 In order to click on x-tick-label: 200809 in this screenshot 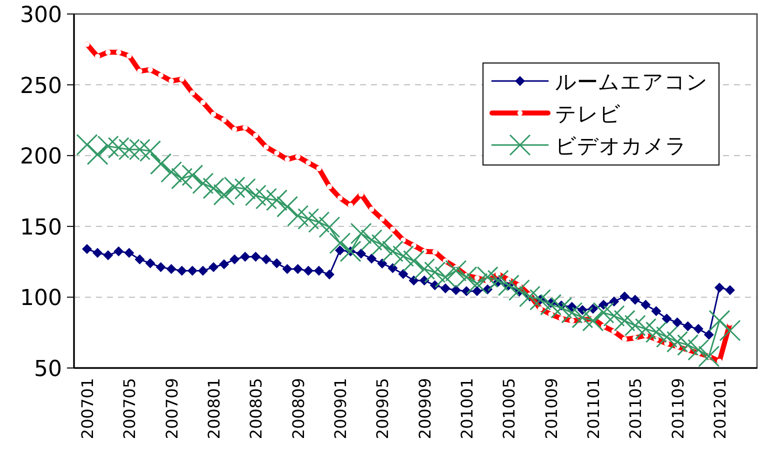, I will do `click(298, 409)`.